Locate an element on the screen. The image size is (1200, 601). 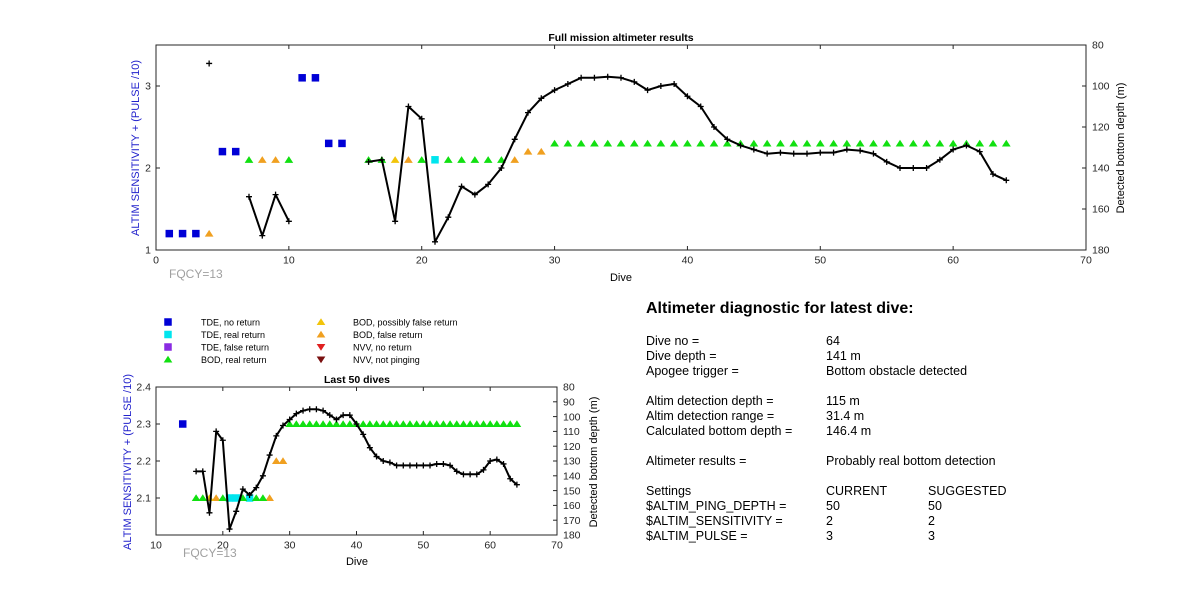
inset-depth-line is located at coordinates (357, 469).